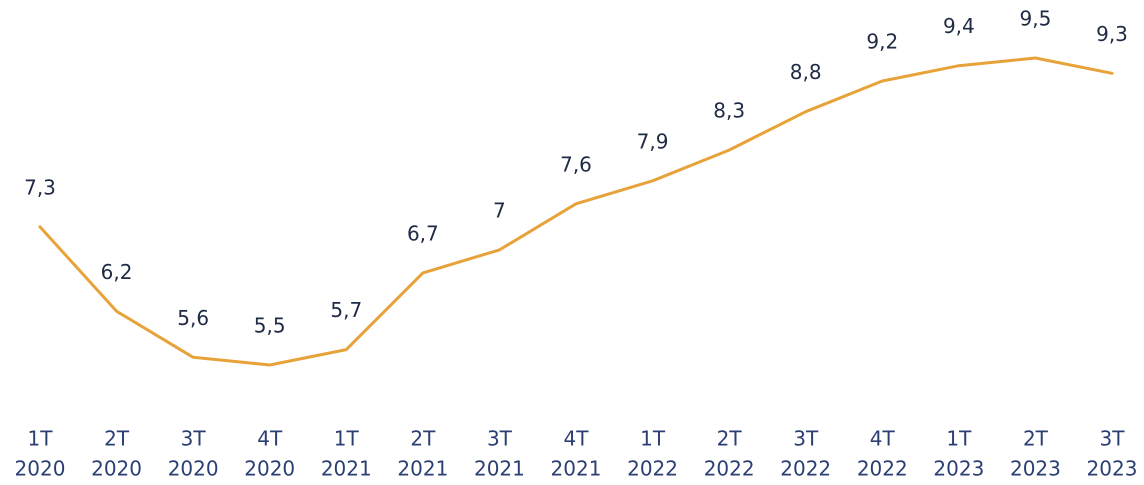 This screenshot has width=1144, height=485. What do you see at coordinates (882, 42) in the screenshot?
I see `data-label: 9,2` at bounding box center [882, 42].